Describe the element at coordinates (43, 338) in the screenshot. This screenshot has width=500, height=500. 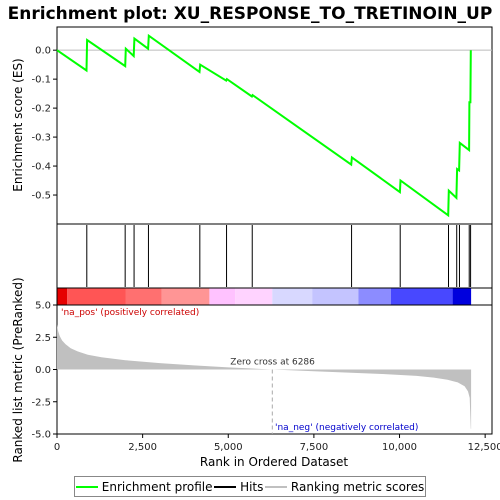
I see `metric-y-tick-label: 2.5` at that location.